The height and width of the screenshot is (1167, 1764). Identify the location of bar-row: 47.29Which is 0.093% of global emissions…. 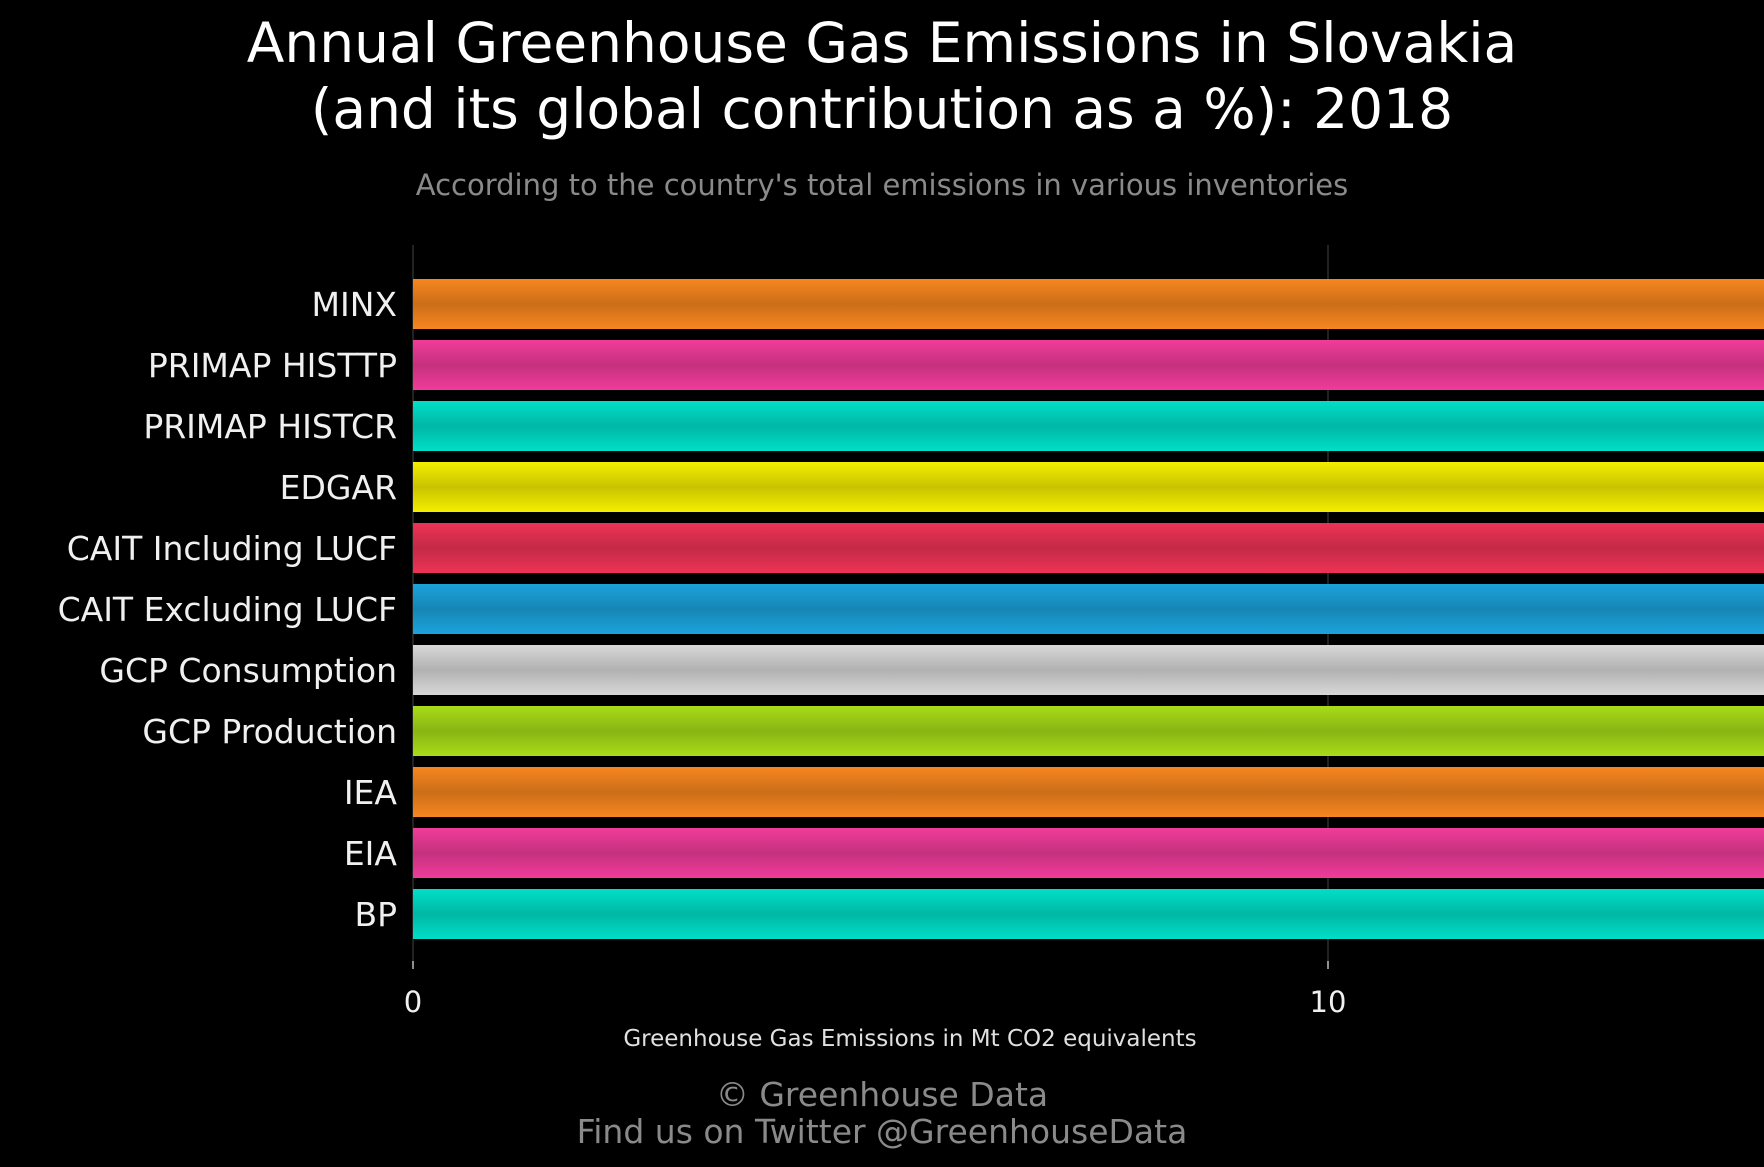
(1088, 487).